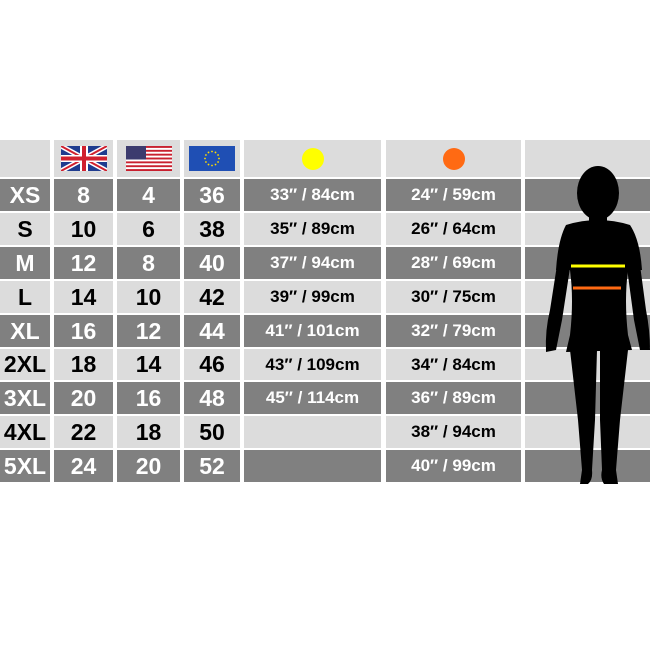 Image resolution: width=650 pixels, height=650 pixels. I want to click on eu-cell-text: 38, so click(212, 228).